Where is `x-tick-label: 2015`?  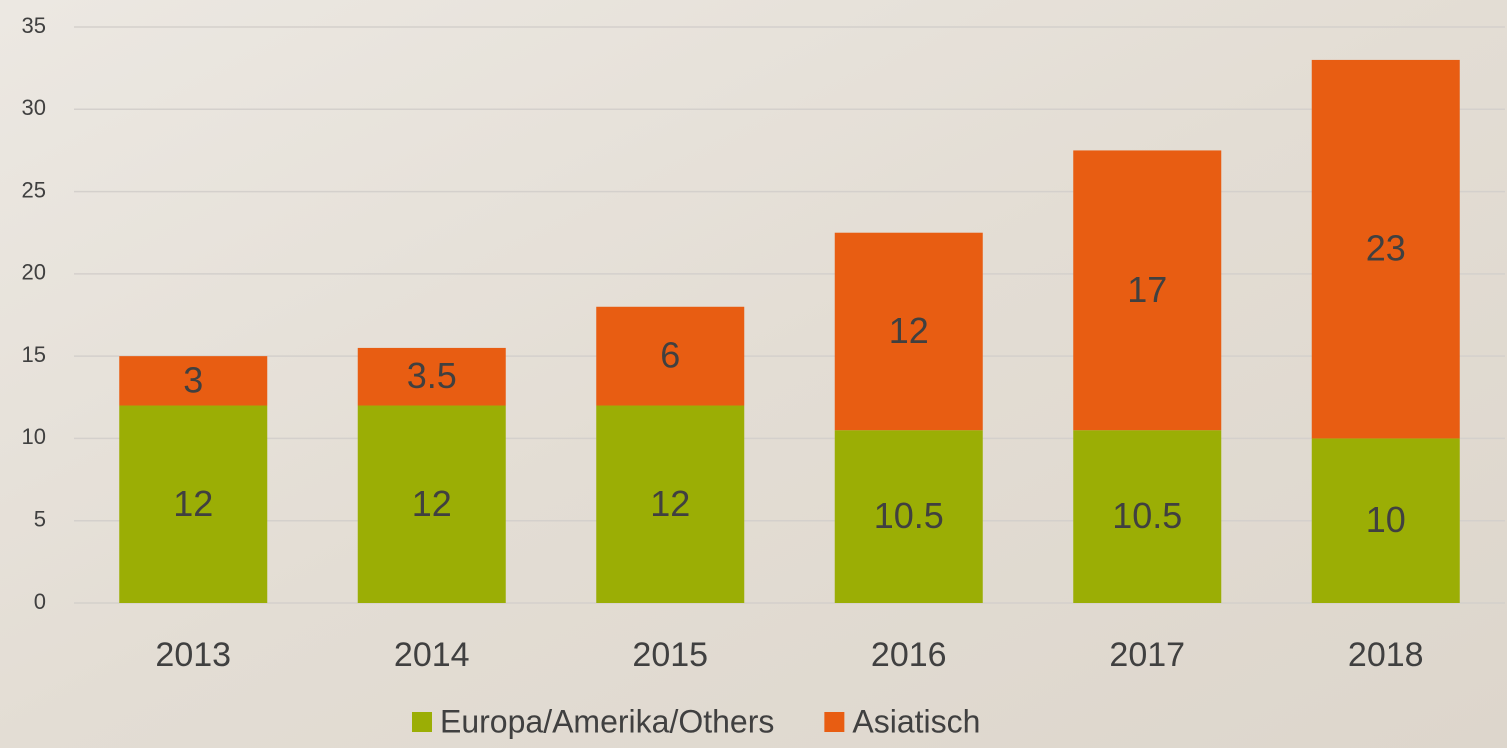
x-tick-label: 2015 is located at coordinates (670, 655).